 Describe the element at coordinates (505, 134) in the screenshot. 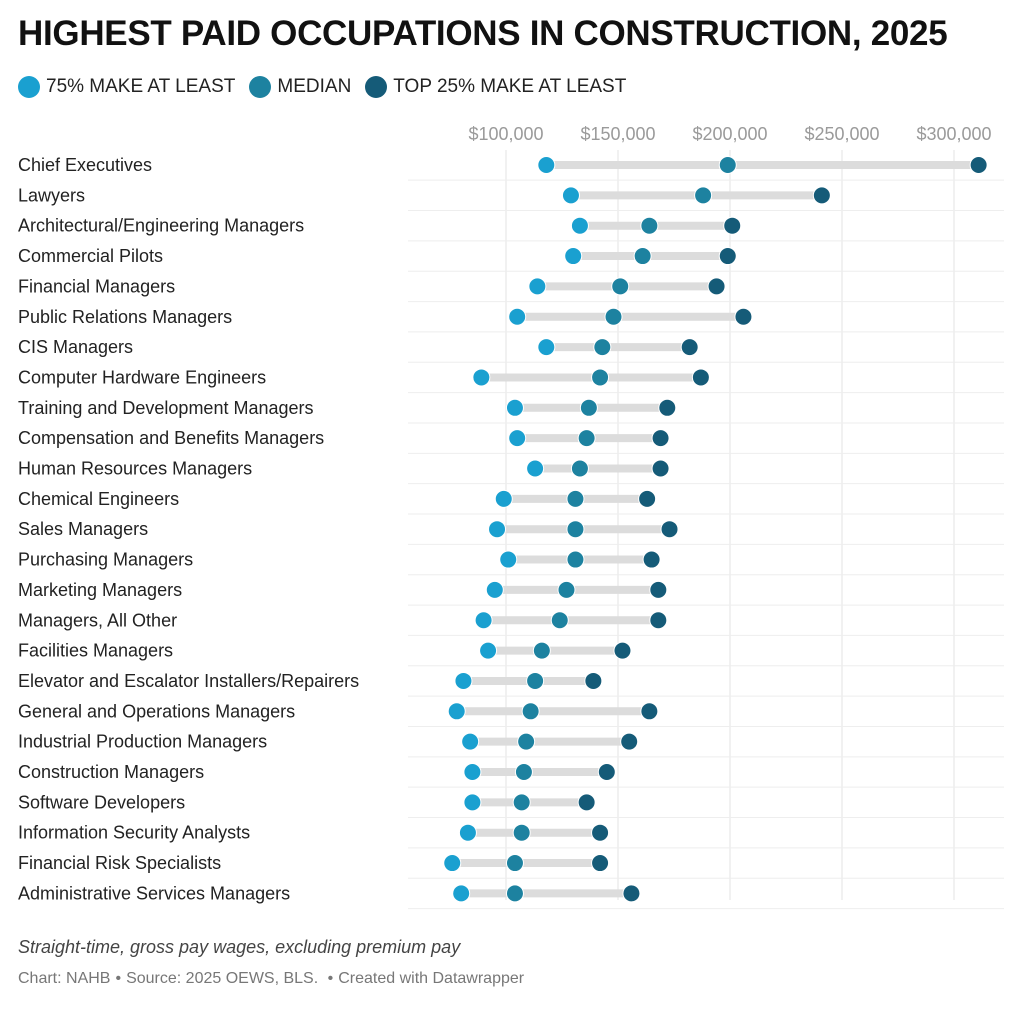

I see `x-tick-label: $100,000` at that location.